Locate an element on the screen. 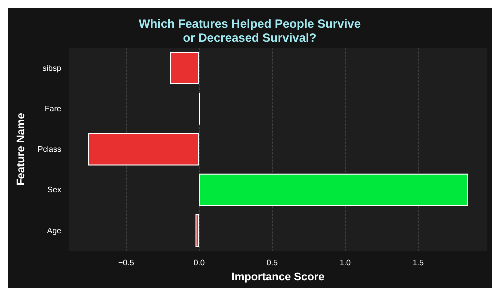  y-tick-label: Age is located at coordinates (54, 231).